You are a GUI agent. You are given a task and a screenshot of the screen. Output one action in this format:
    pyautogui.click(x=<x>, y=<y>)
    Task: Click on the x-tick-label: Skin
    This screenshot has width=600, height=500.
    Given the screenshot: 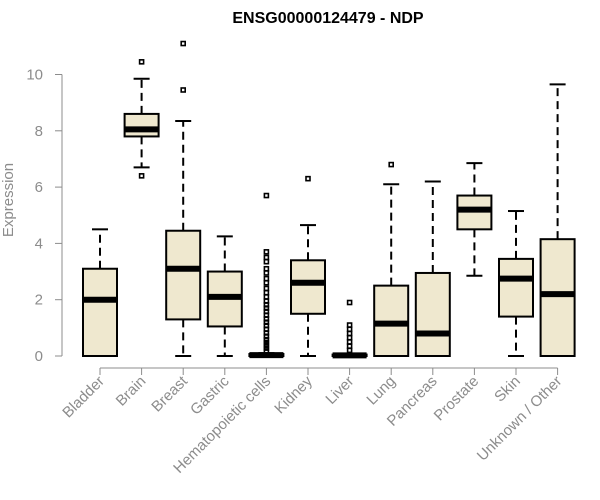 What is the action you would take?
    pyautogui.click(x=507, y=389)
    